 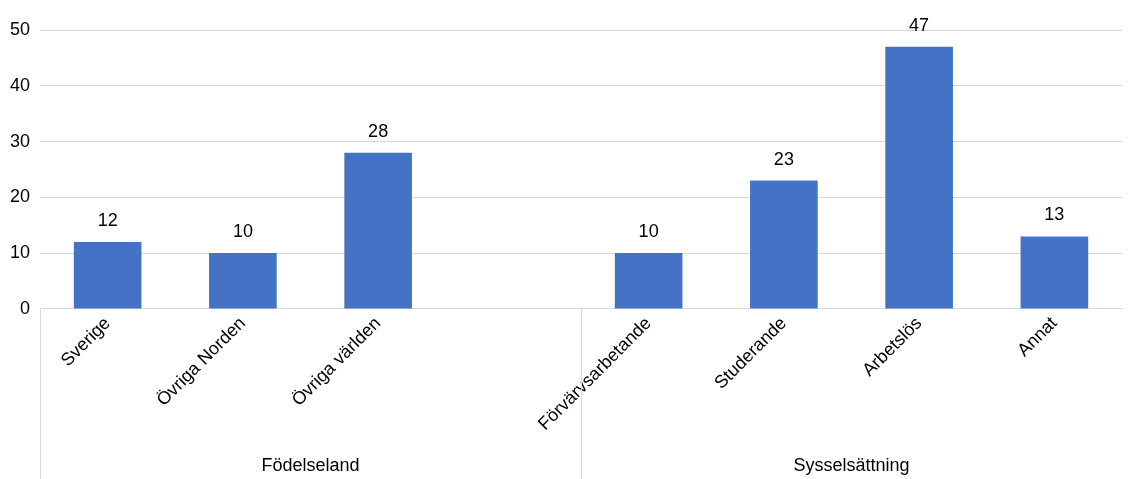 I want to click on data-label: 12, so click(x=107, y=219).